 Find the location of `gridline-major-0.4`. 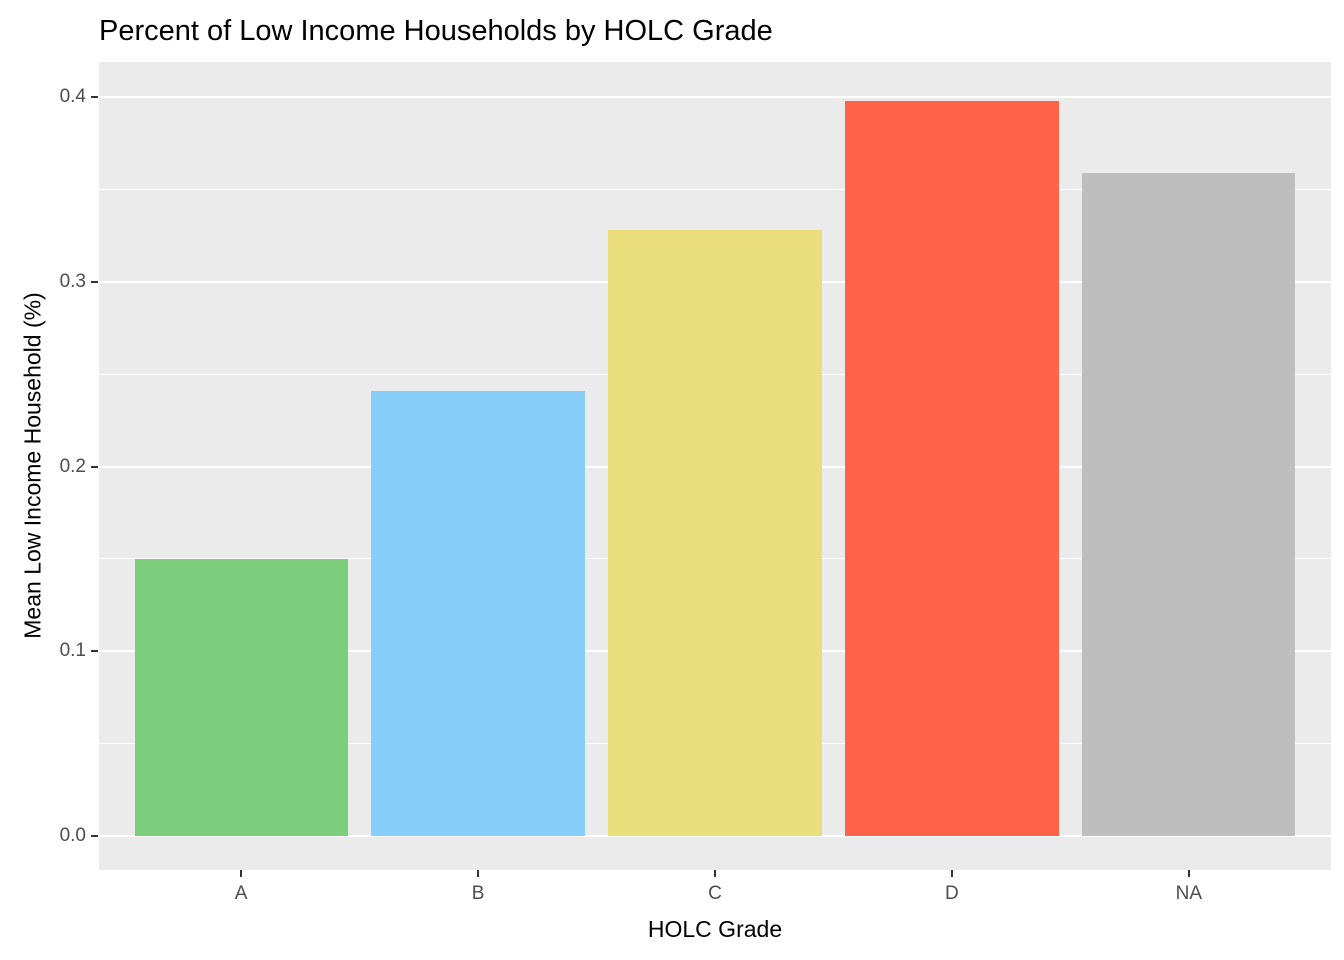

gridline-major-0.4 is located at coordinates (715, 97).